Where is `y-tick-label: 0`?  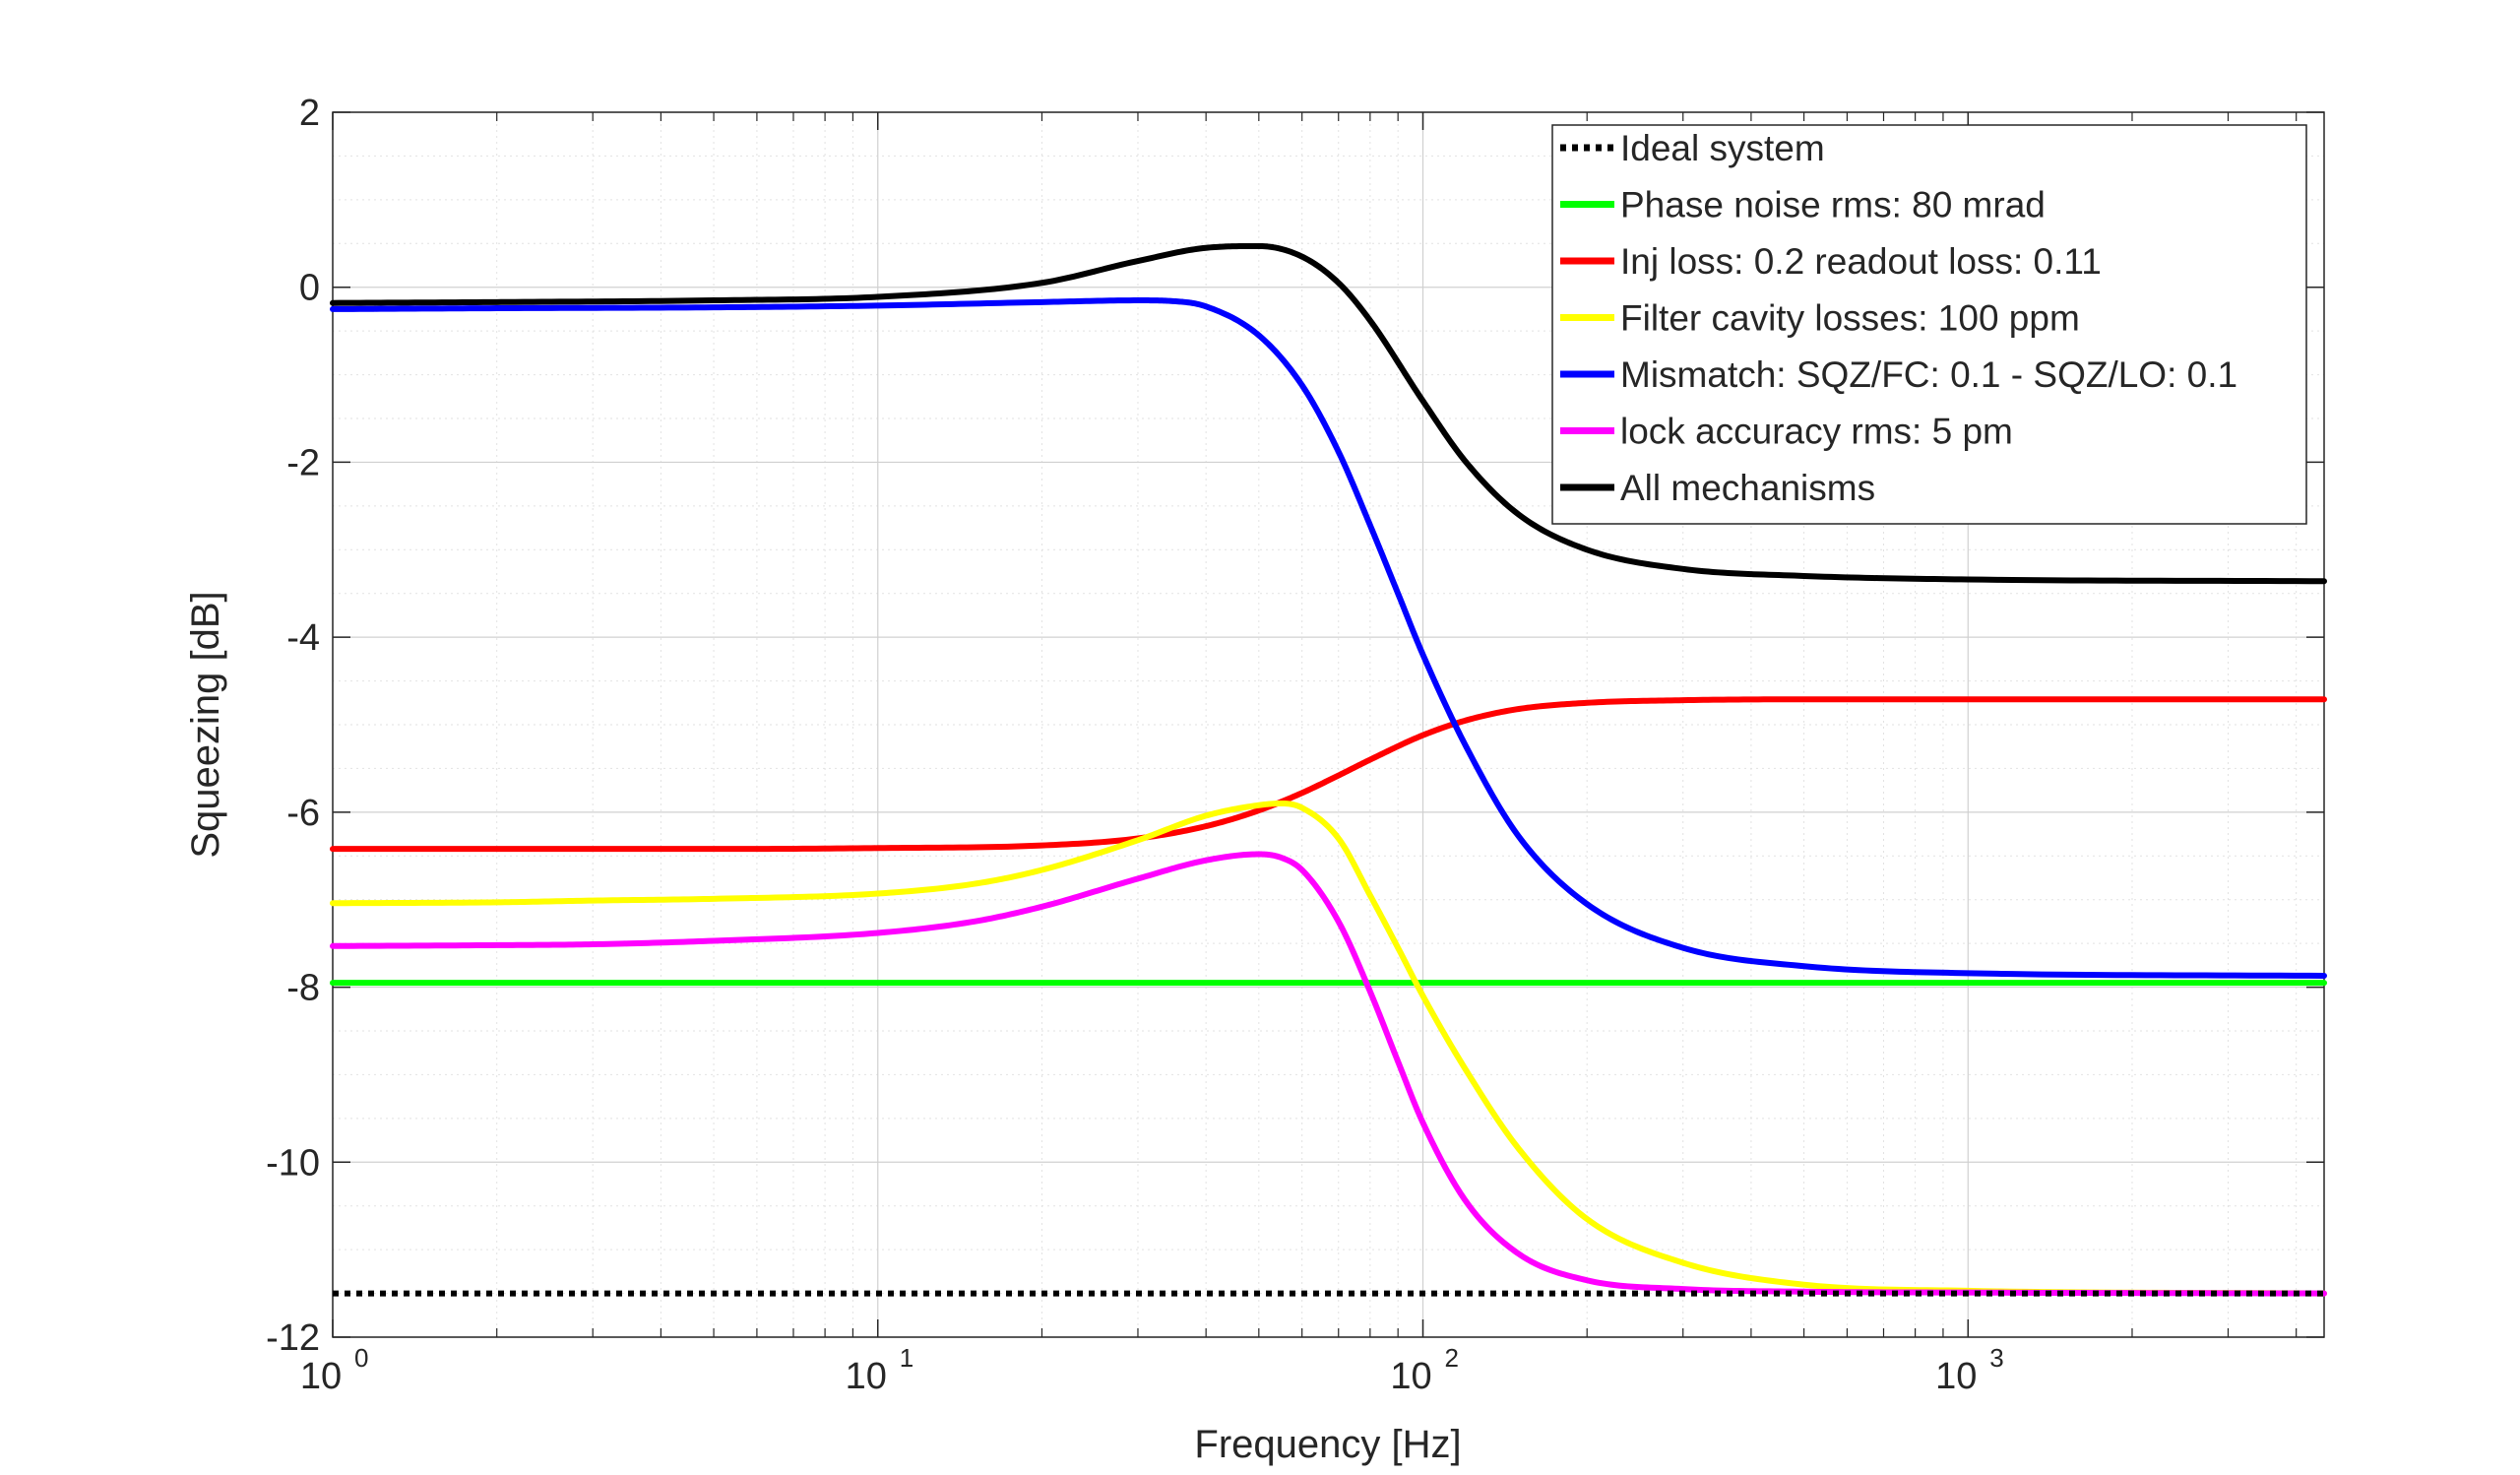
y-tick-label: 0 is located at coordinates (309, 288).